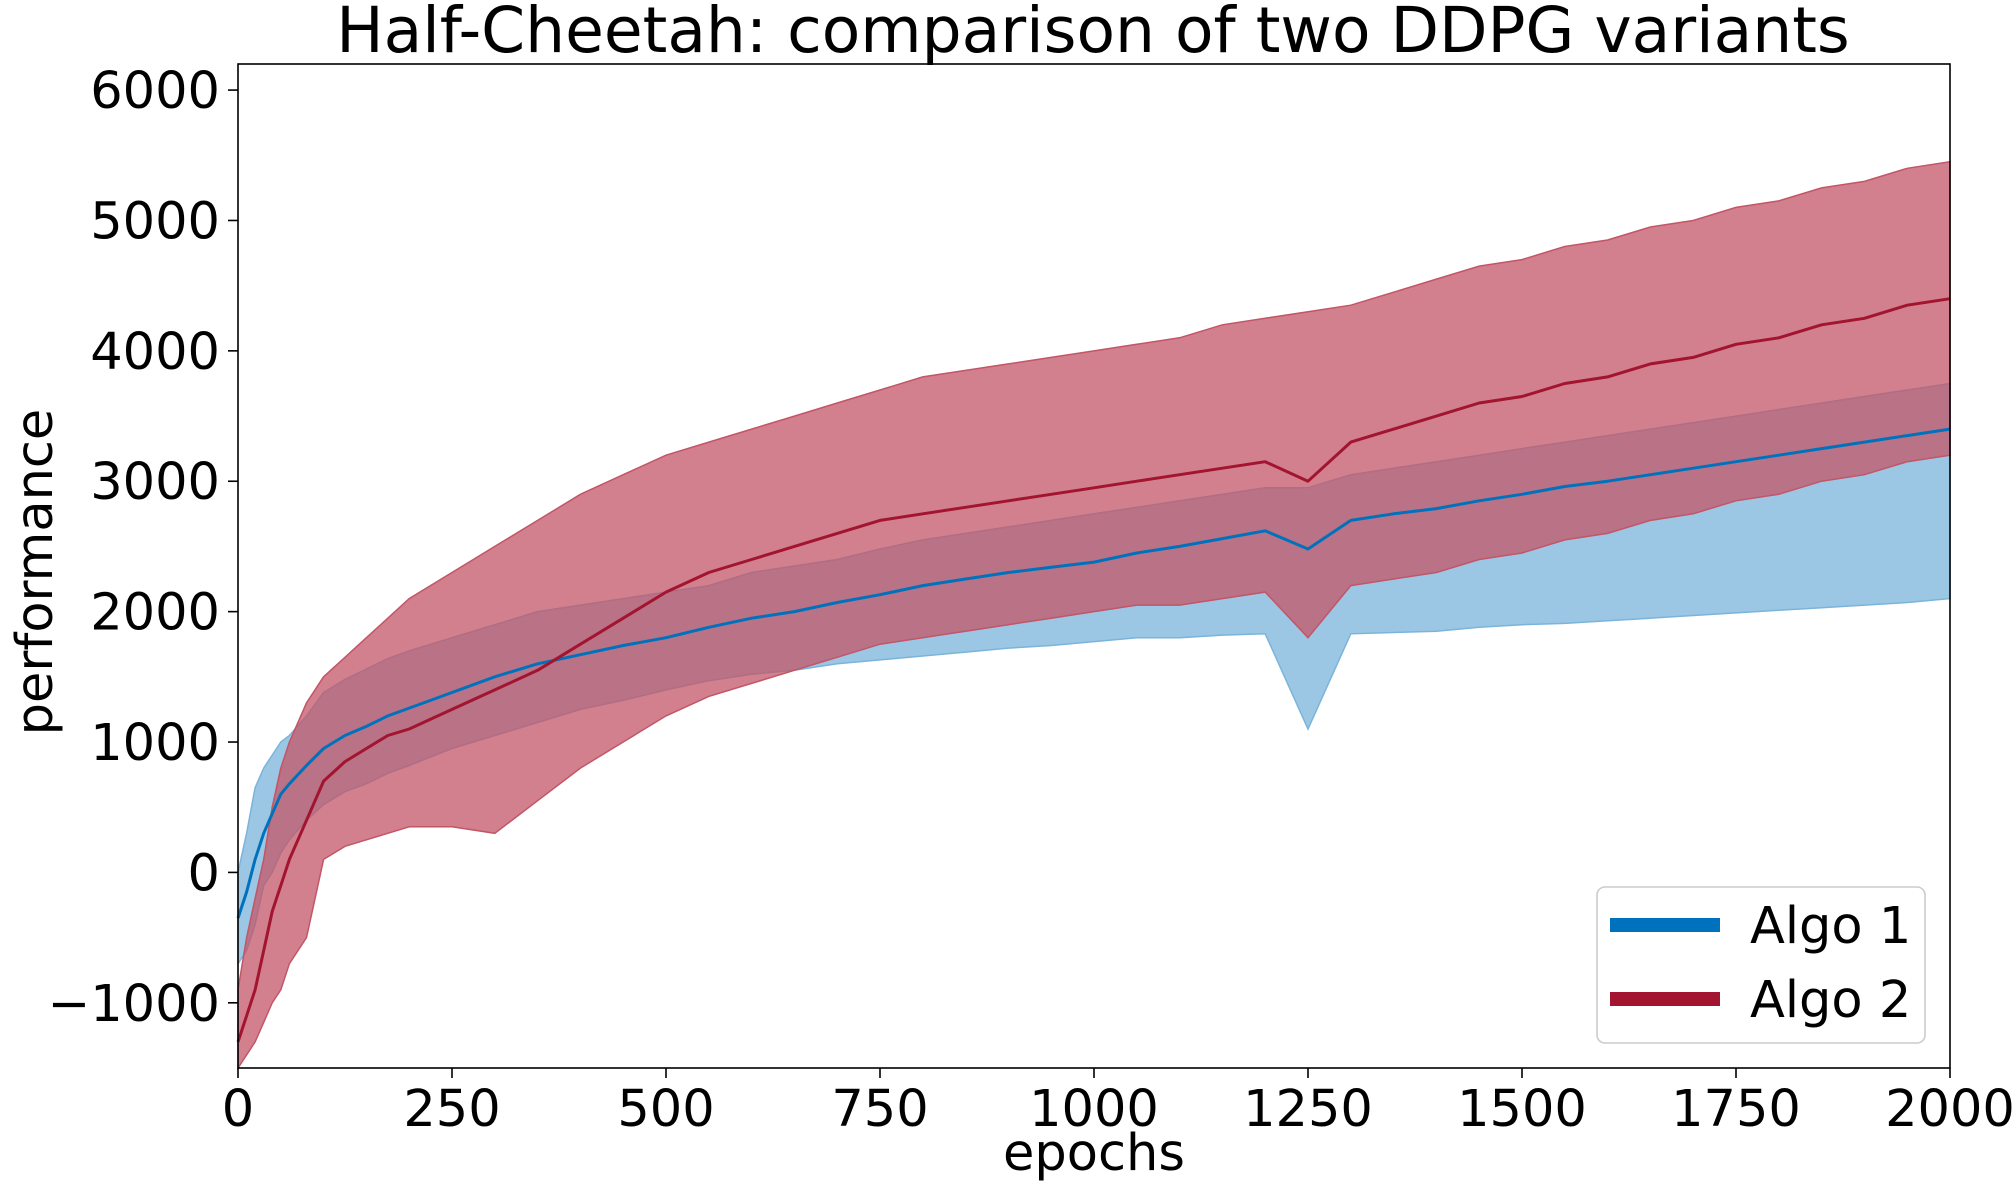  Describe the element at coordinates (238, 1109) in the screenshot. I see `x-tick-label: 0` at that location.